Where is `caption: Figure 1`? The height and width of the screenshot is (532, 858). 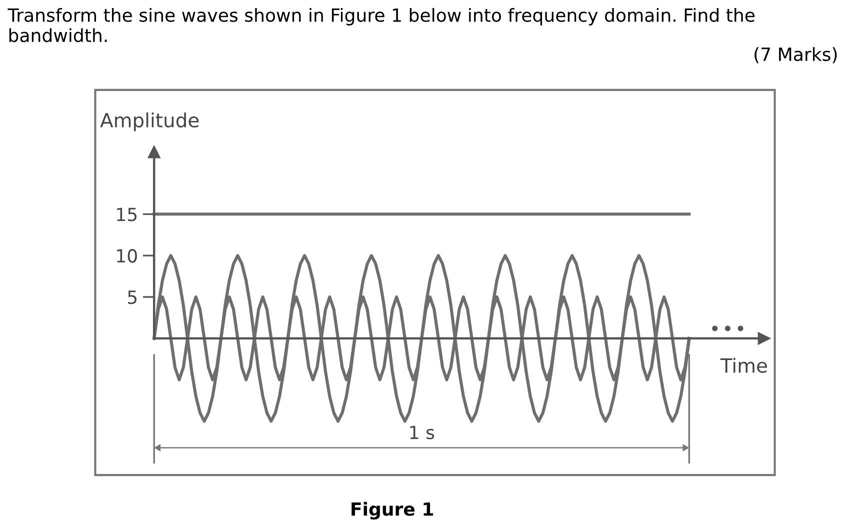
caption: Figure 1 is located at coordinates (393, 511).